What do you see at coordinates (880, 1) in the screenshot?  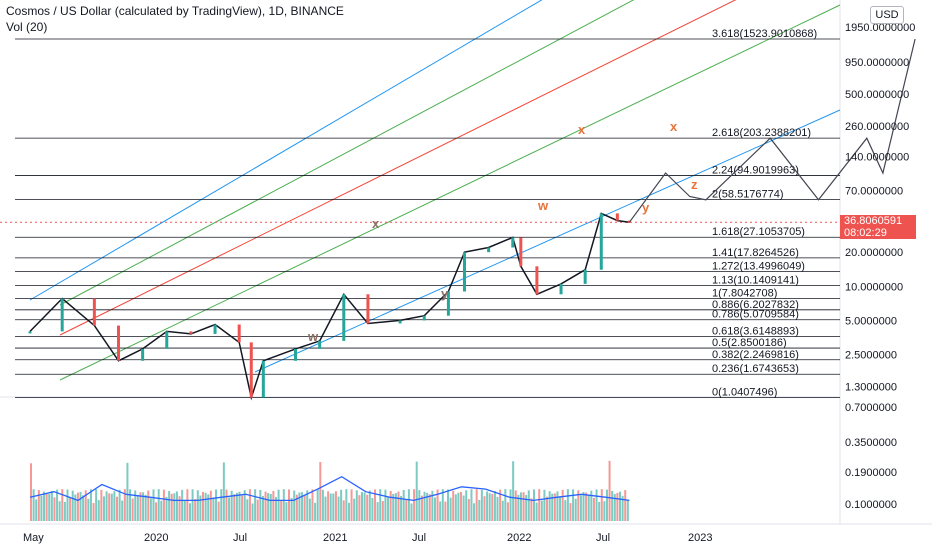 I see `price-tick-label: 3750.0000000` at bounding box center [880, 1].